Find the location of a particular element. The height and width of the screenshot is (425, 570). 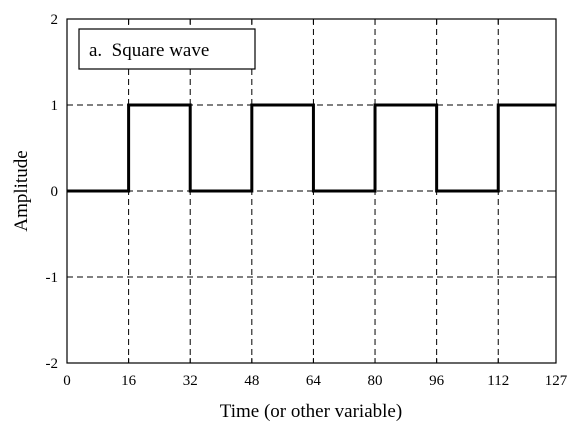

y-tick-label: -2 is located at coordinates (52, 364).